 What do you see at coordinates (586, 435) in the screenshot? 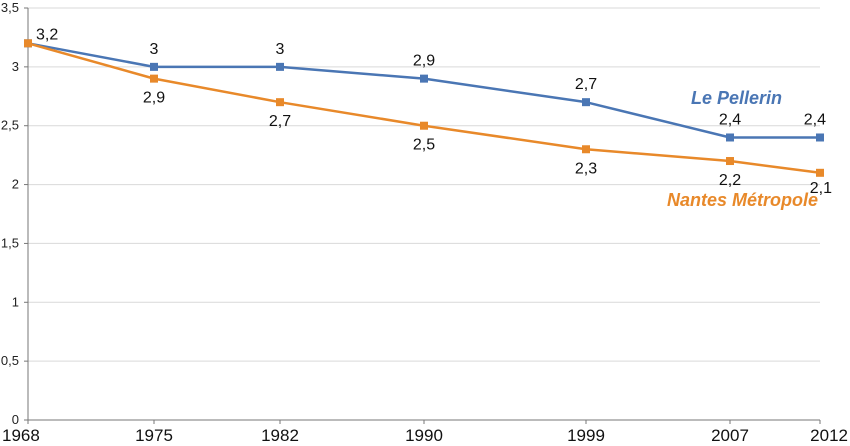
I see `x-tick-label: 1999` at bounding box center [586, 435].